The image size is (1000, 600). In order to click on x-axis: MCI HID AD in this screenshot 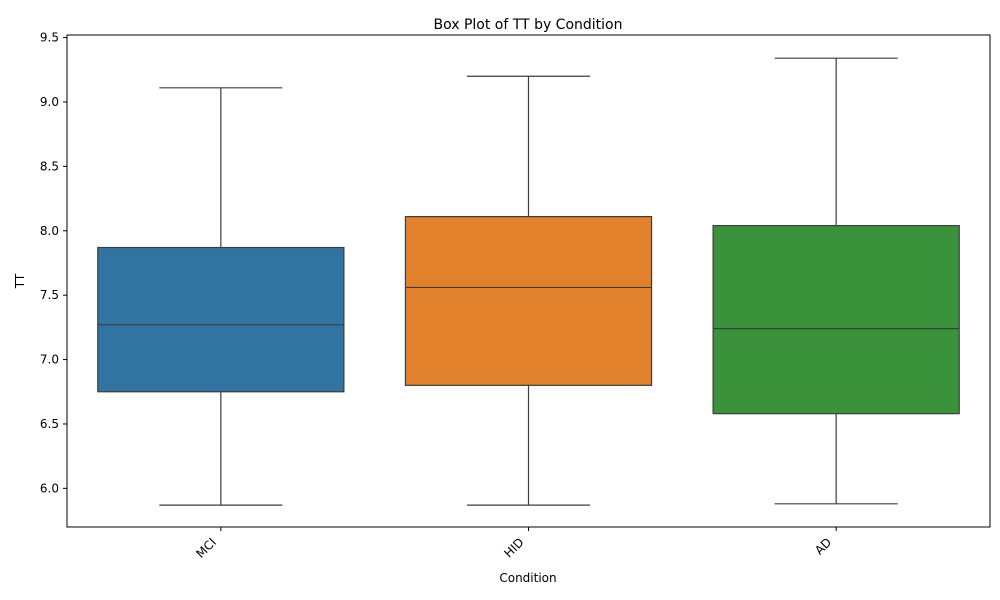, I will do `click(515, 544)`.